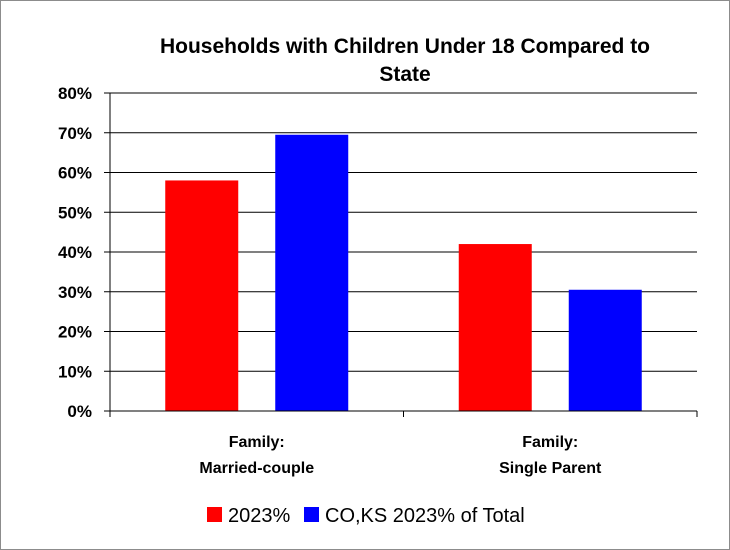 The image size is (730, 550). I want to click on y-tick-label-2: 20%, so click(75, 332).